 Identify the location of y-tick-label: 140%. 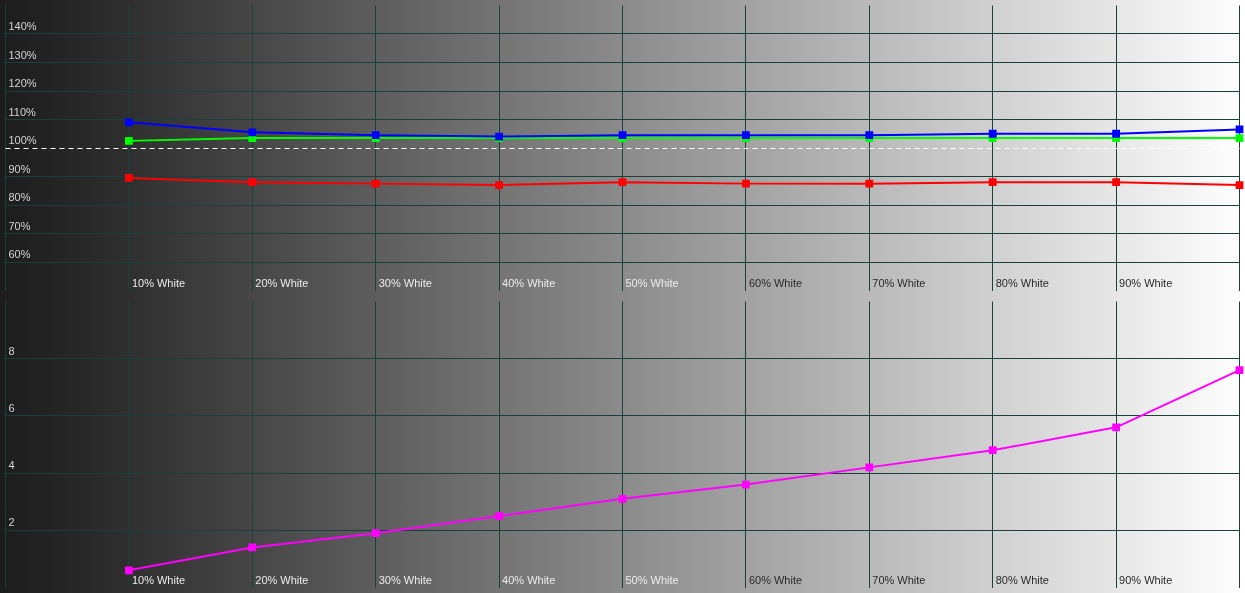
(22, 26).